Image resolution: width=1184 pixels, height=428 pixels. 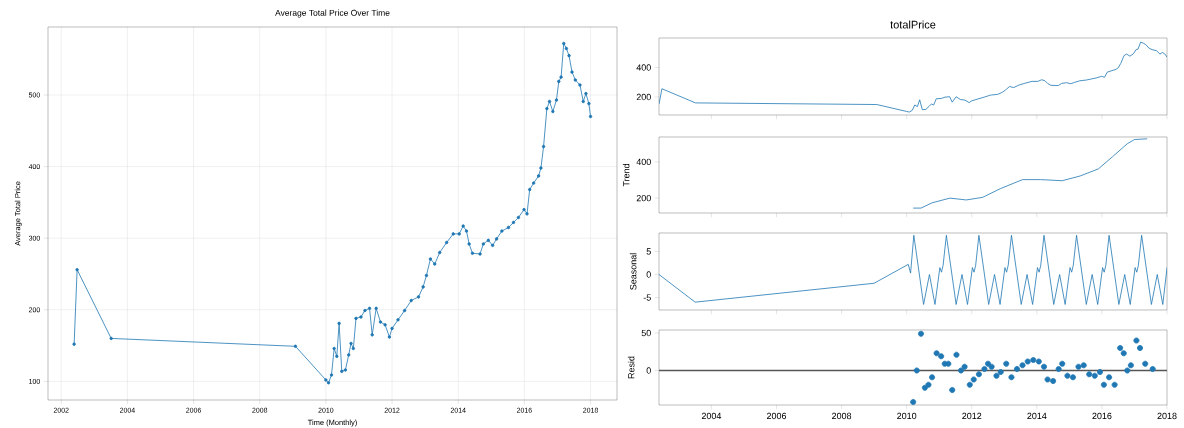 What do you see at coordinates (633, 271) in the screenshot?
I see `y-axis-title: Seasonal` at bounding box center [633, 271].